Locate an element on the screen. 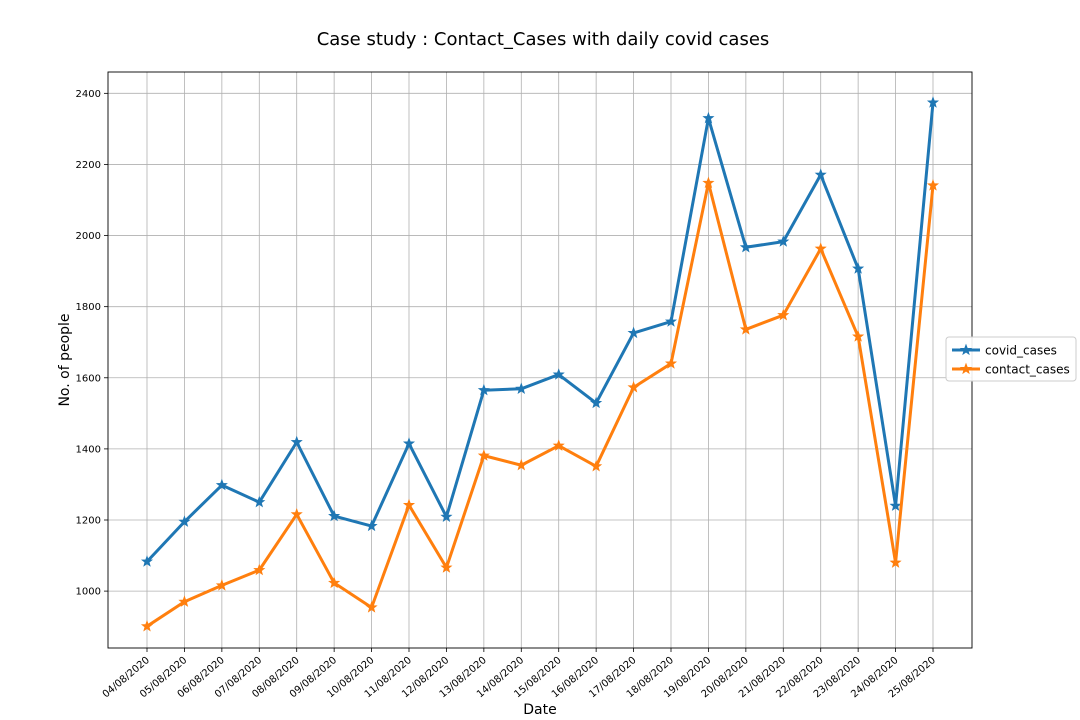  legend: covid_cases contact_cases is located at coordinates (1011, 359).